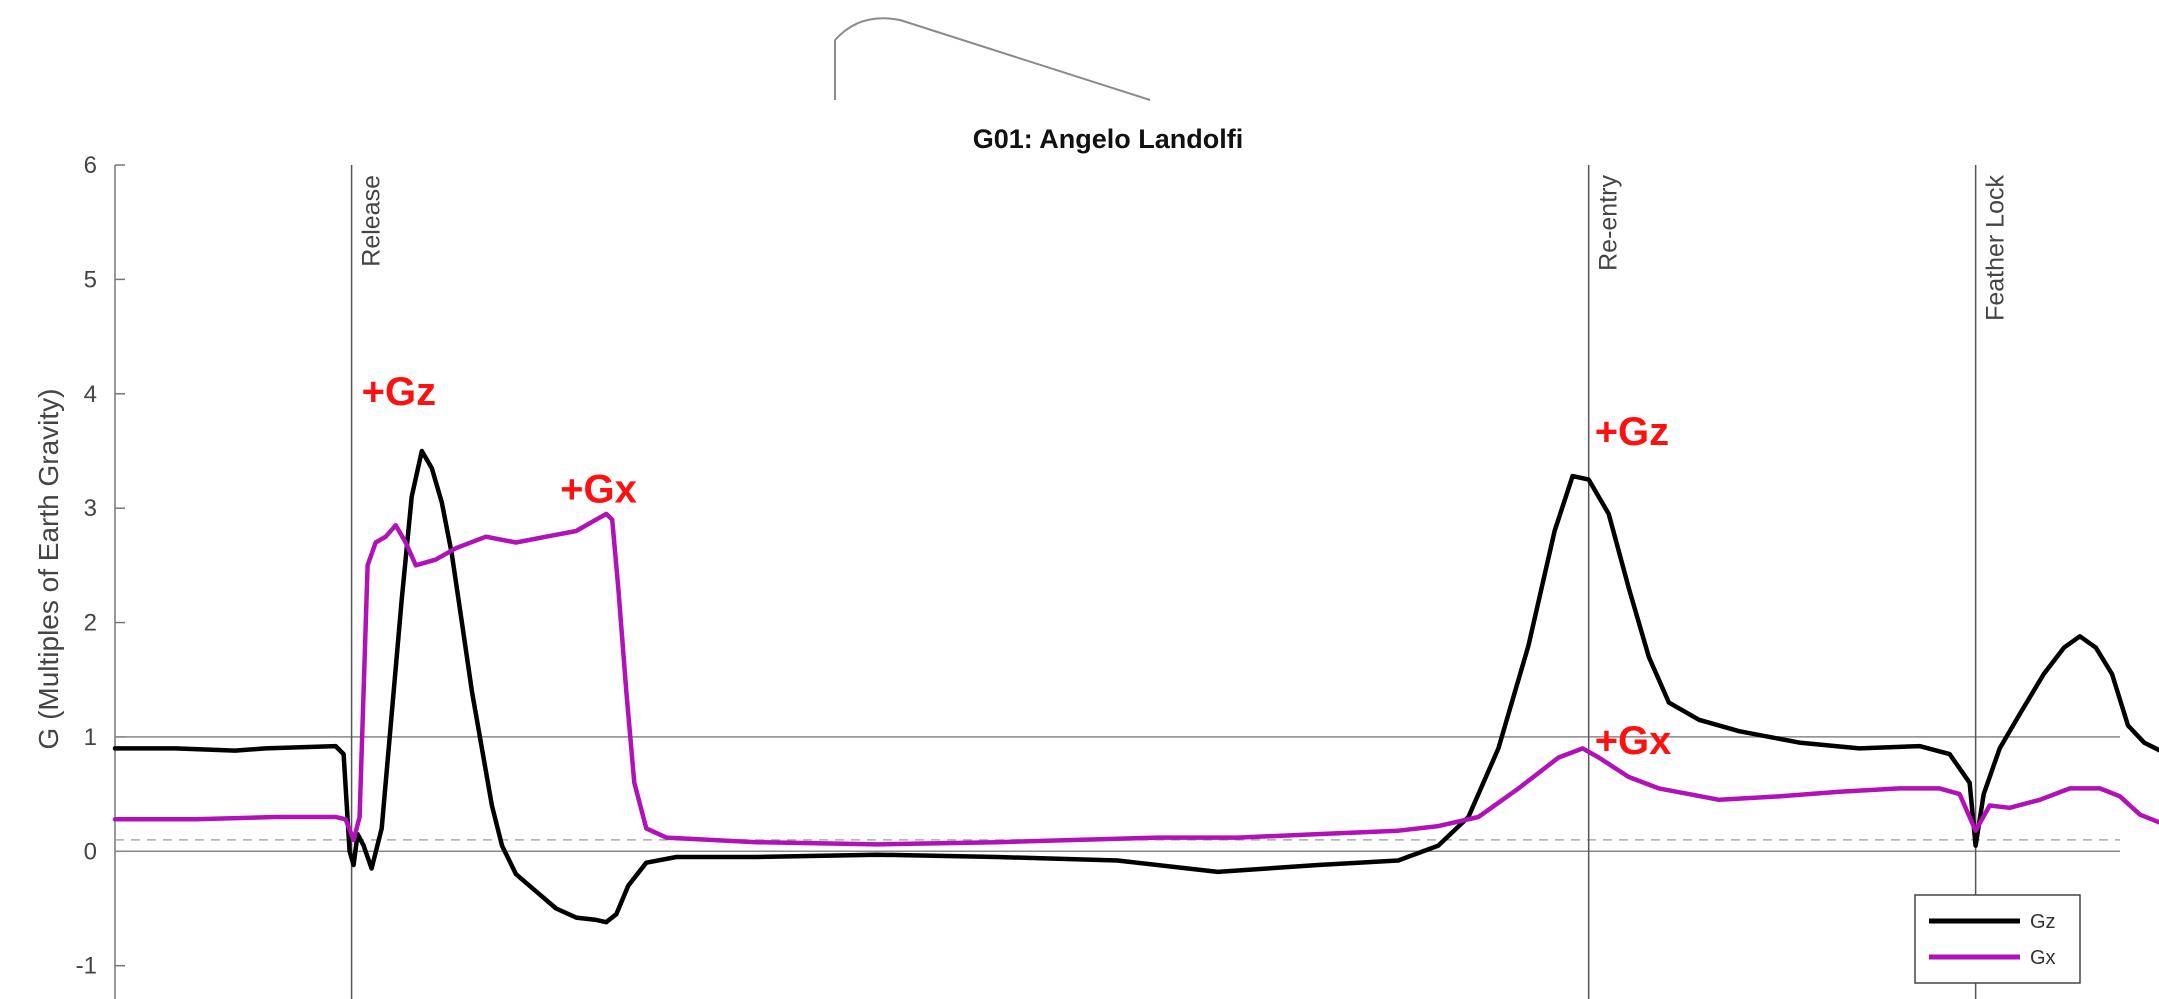  I want to click on y-tick-label: 5, so click(90, 279).